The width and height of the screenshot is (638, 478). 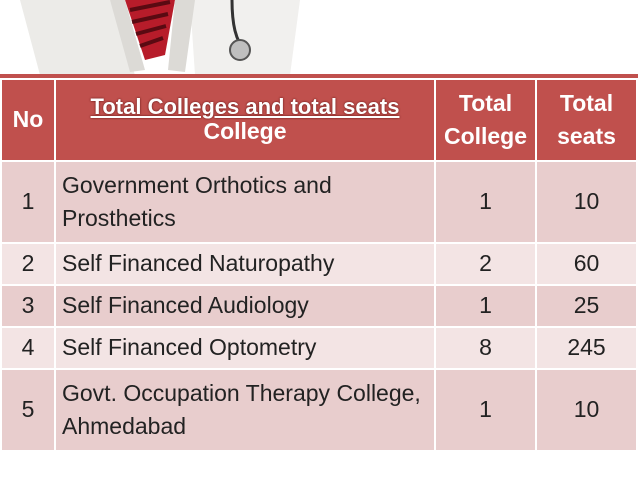 What do you see at coordinates (28, 410) in the screenshot?
I see `table-cell: 5` at bounding box center [28, 410].